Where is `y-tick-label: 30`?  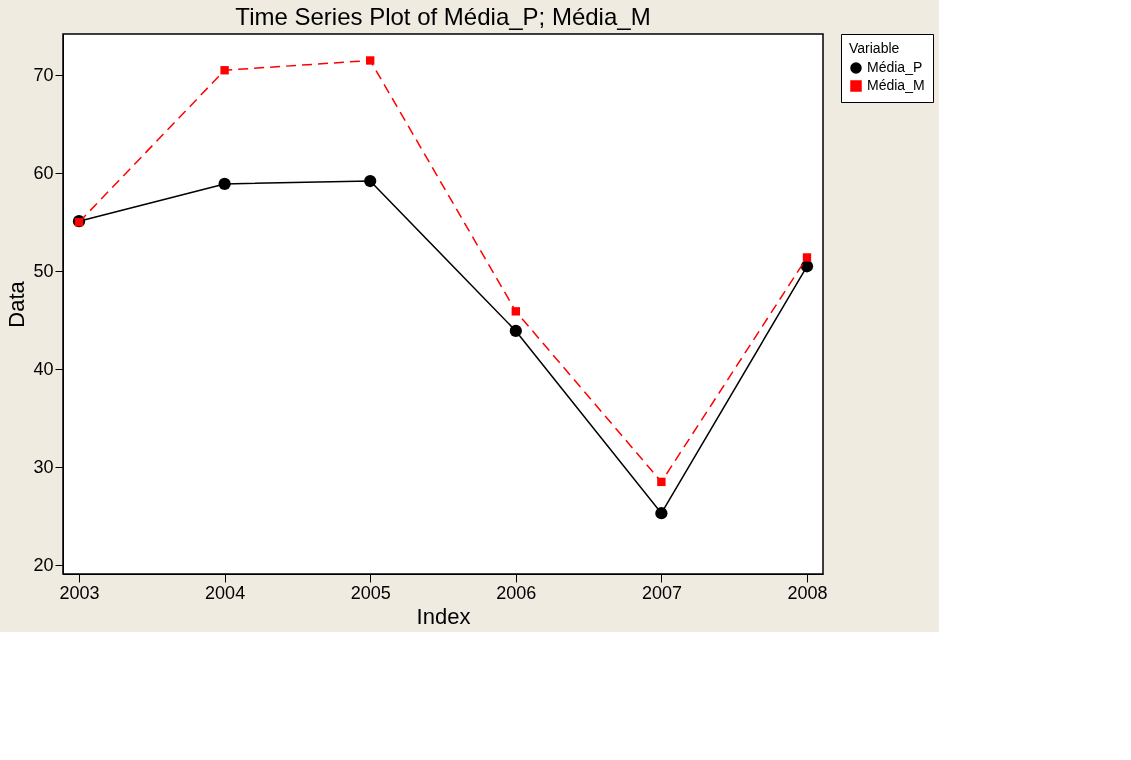
y-tick-label: 30 is located at coordinates (43, 466).